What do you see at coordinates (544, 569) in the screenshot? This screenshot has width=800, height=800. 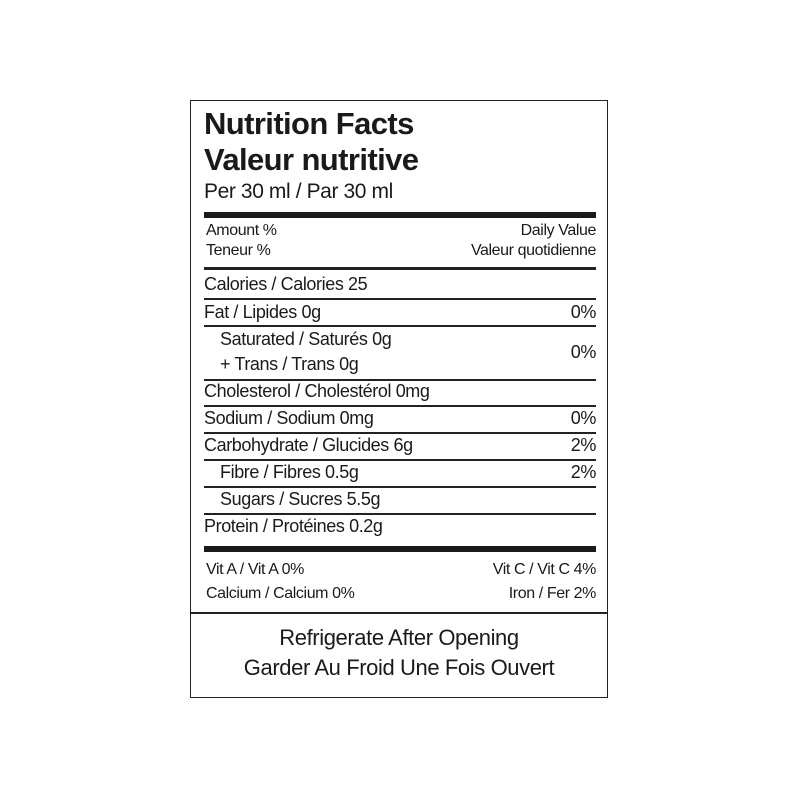 I see `vit-c: Vit C / Vit C 4%` at bounding box center [544, 569].